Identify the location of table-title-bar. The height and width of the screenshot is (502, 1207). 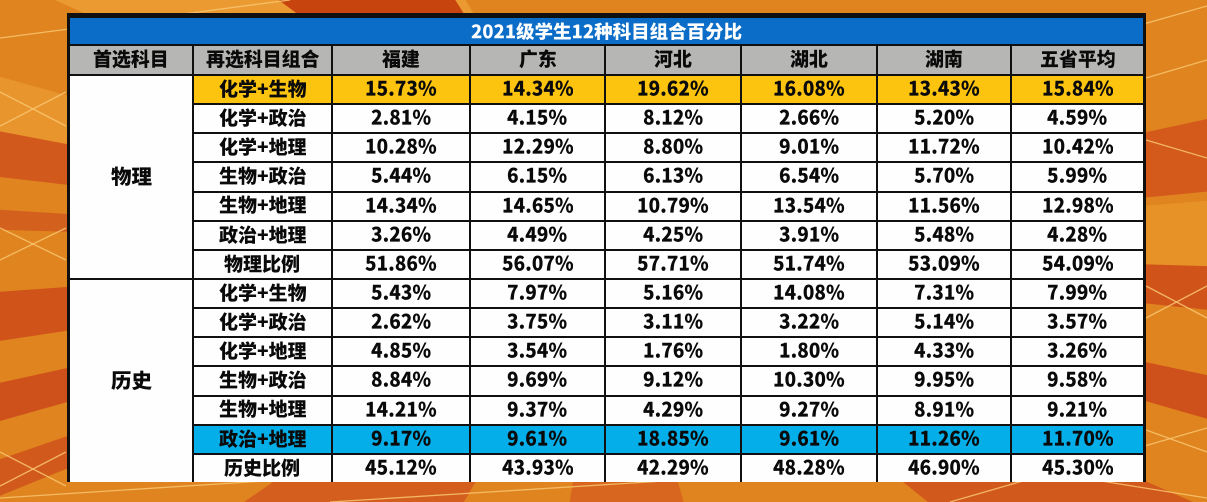
(606, 31).